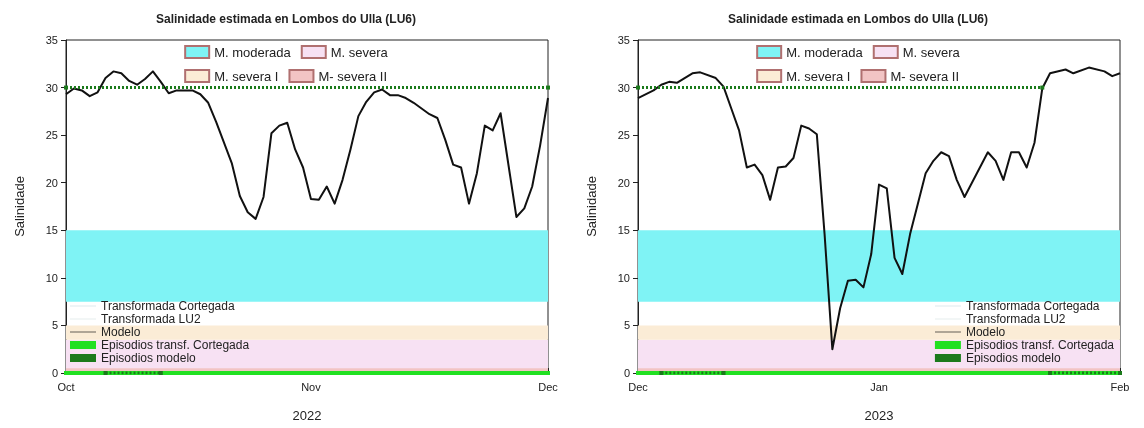 This screenshot has width=1144, height=428. What do you see at coordinates (66, 386) in the screenshot?
I see `x-tick-label: Oct` at bounding box center [66, 386].